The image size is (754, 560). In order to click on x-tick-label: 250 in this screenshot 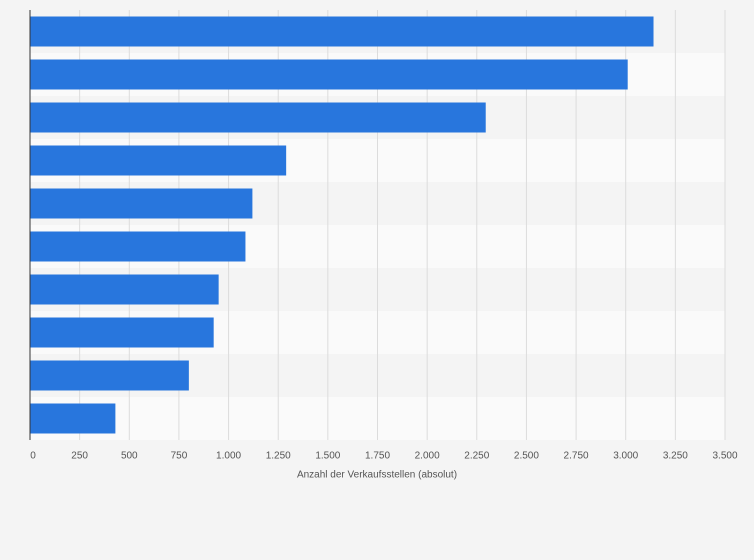, I will do `click(79, 456)`.